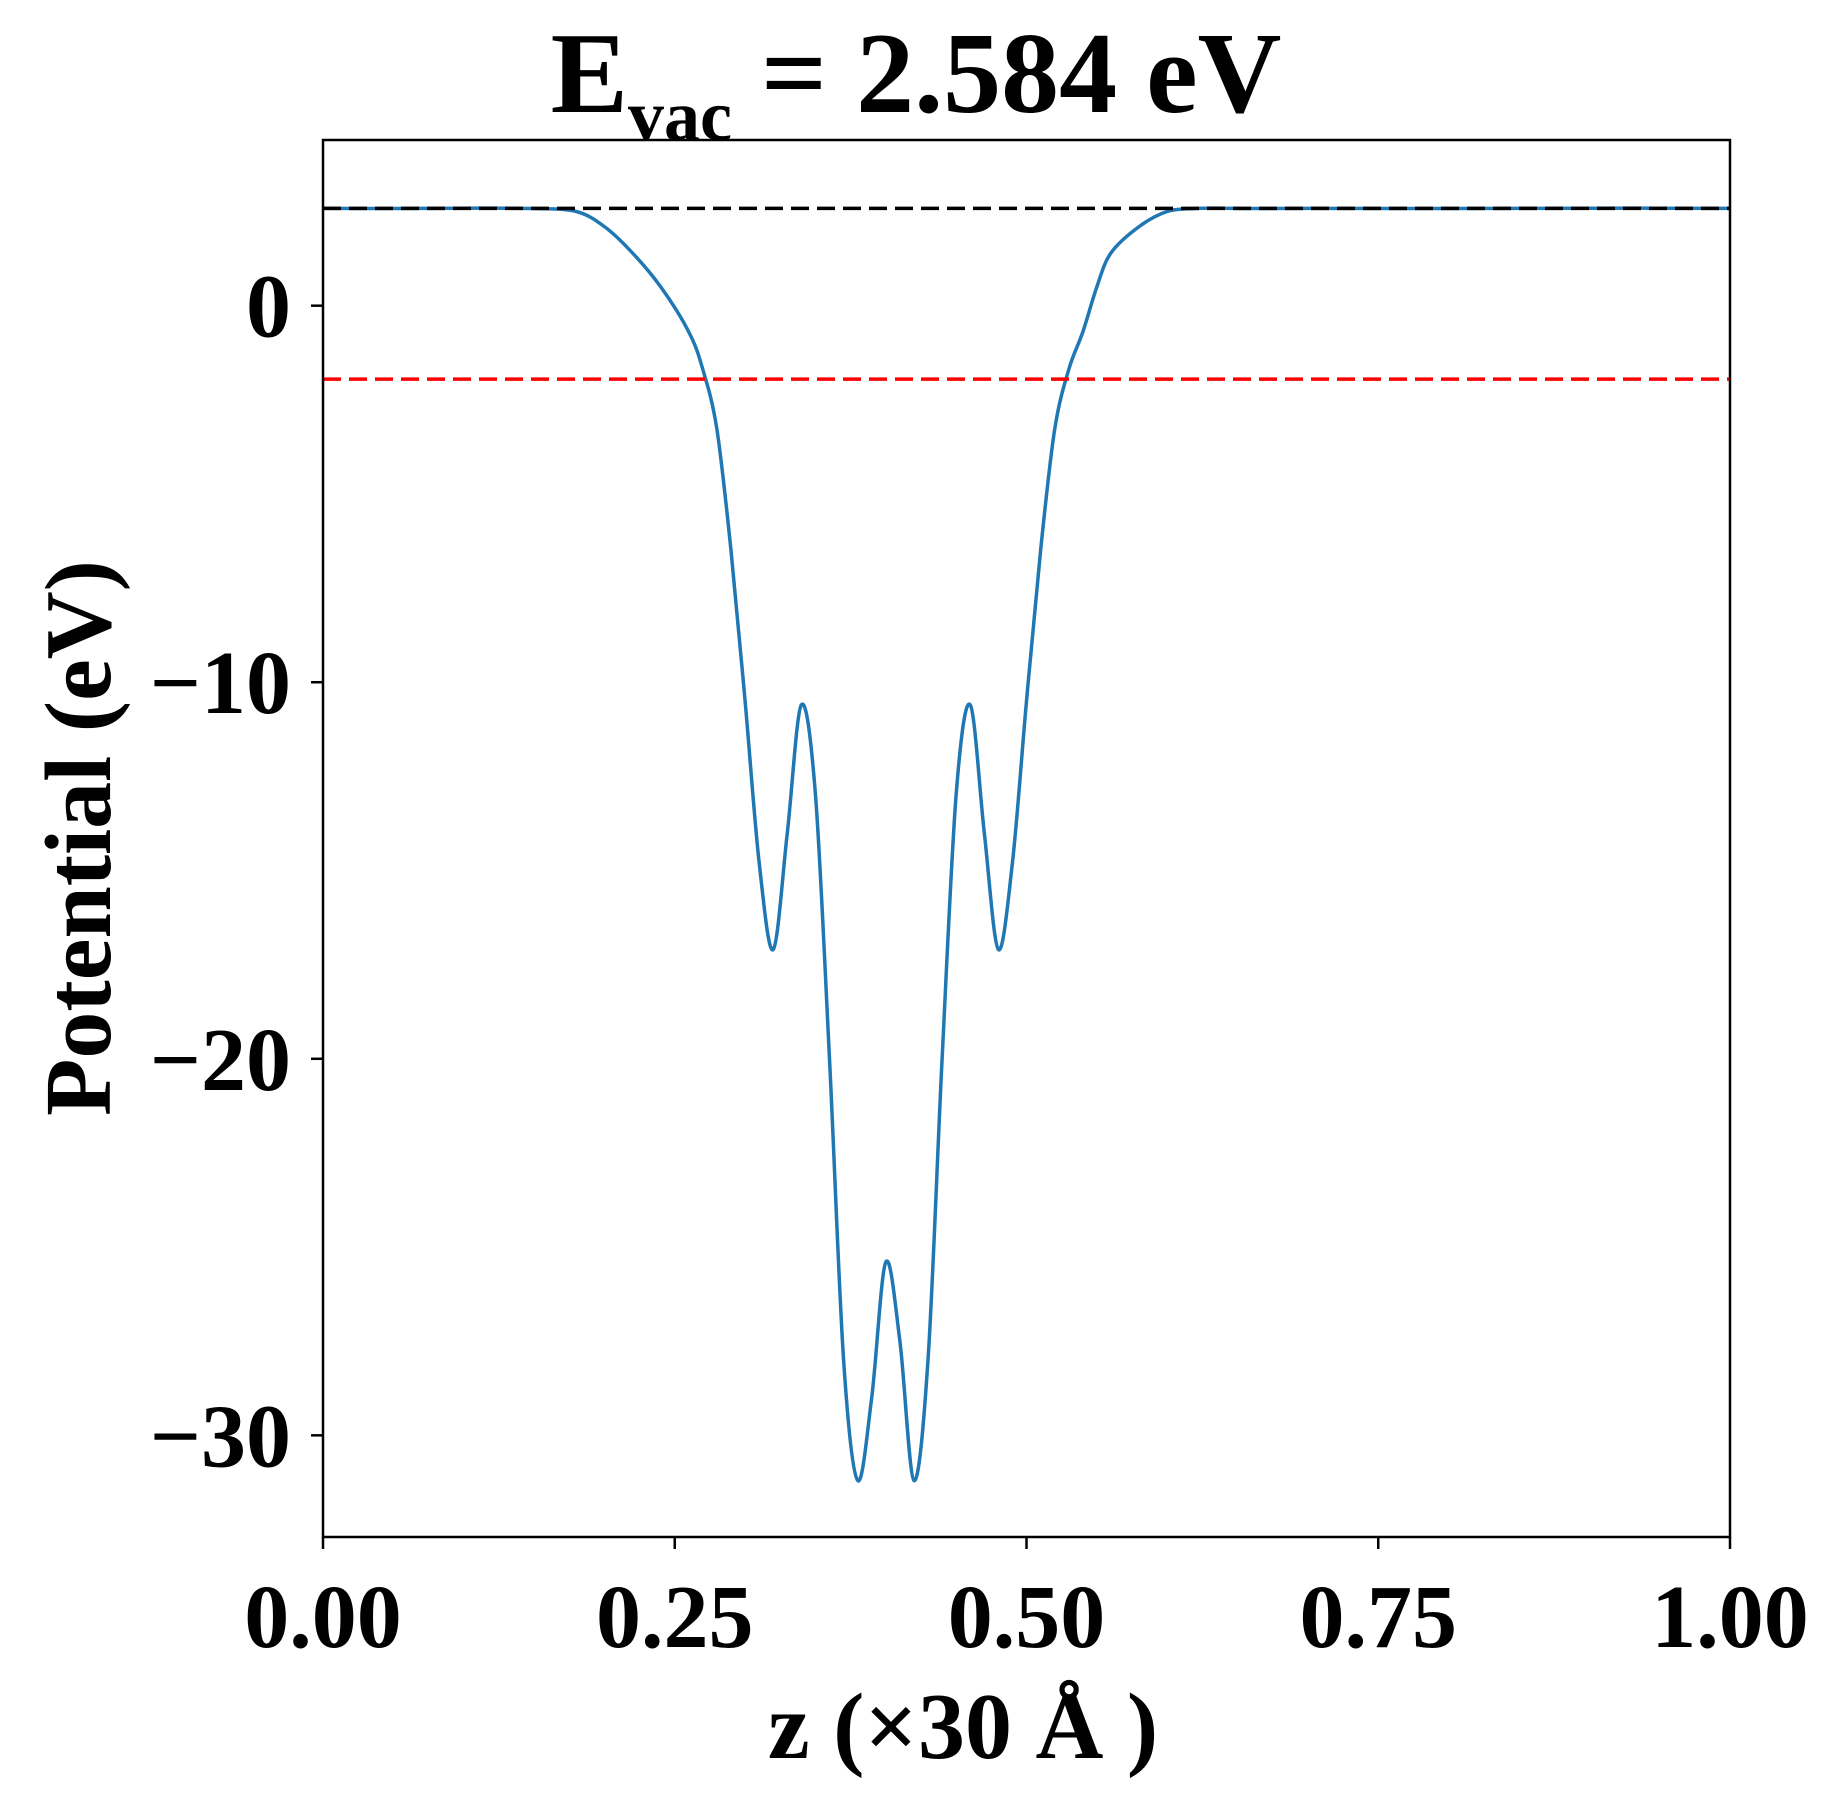 This screenshot has width=1833, height=1794. Describe the element at coordinates (1006, 74) in the screenshot. I see `chart-title-suffix: = 2.584 eV` at that location.